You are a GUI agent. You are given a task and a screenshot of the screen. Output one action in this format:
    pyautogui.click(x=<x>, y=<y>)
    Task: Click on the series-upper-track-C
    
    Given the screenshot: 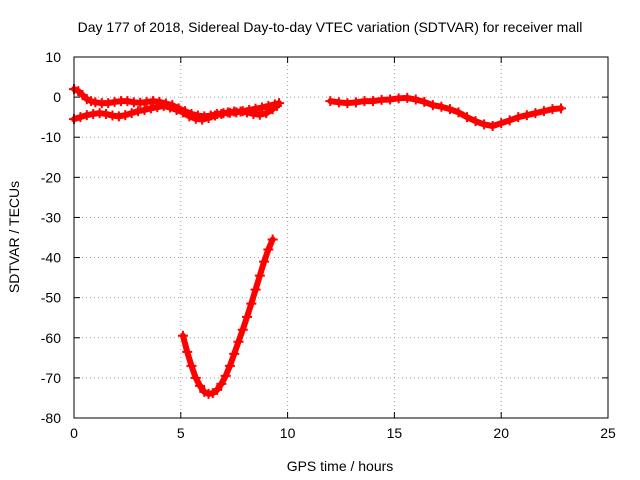 What is the action you would take?
    pyautogui.click(x=446, y=111)
    